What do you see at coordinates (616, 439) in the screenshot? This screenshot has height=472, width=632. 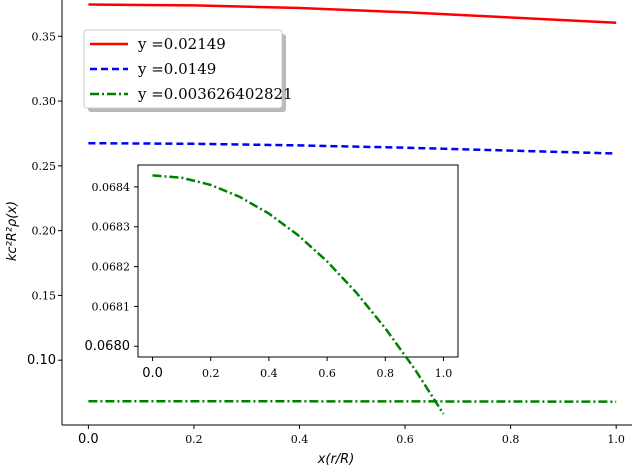 I see `x-tick-label: 1.0` at bounding box center [616, 439].